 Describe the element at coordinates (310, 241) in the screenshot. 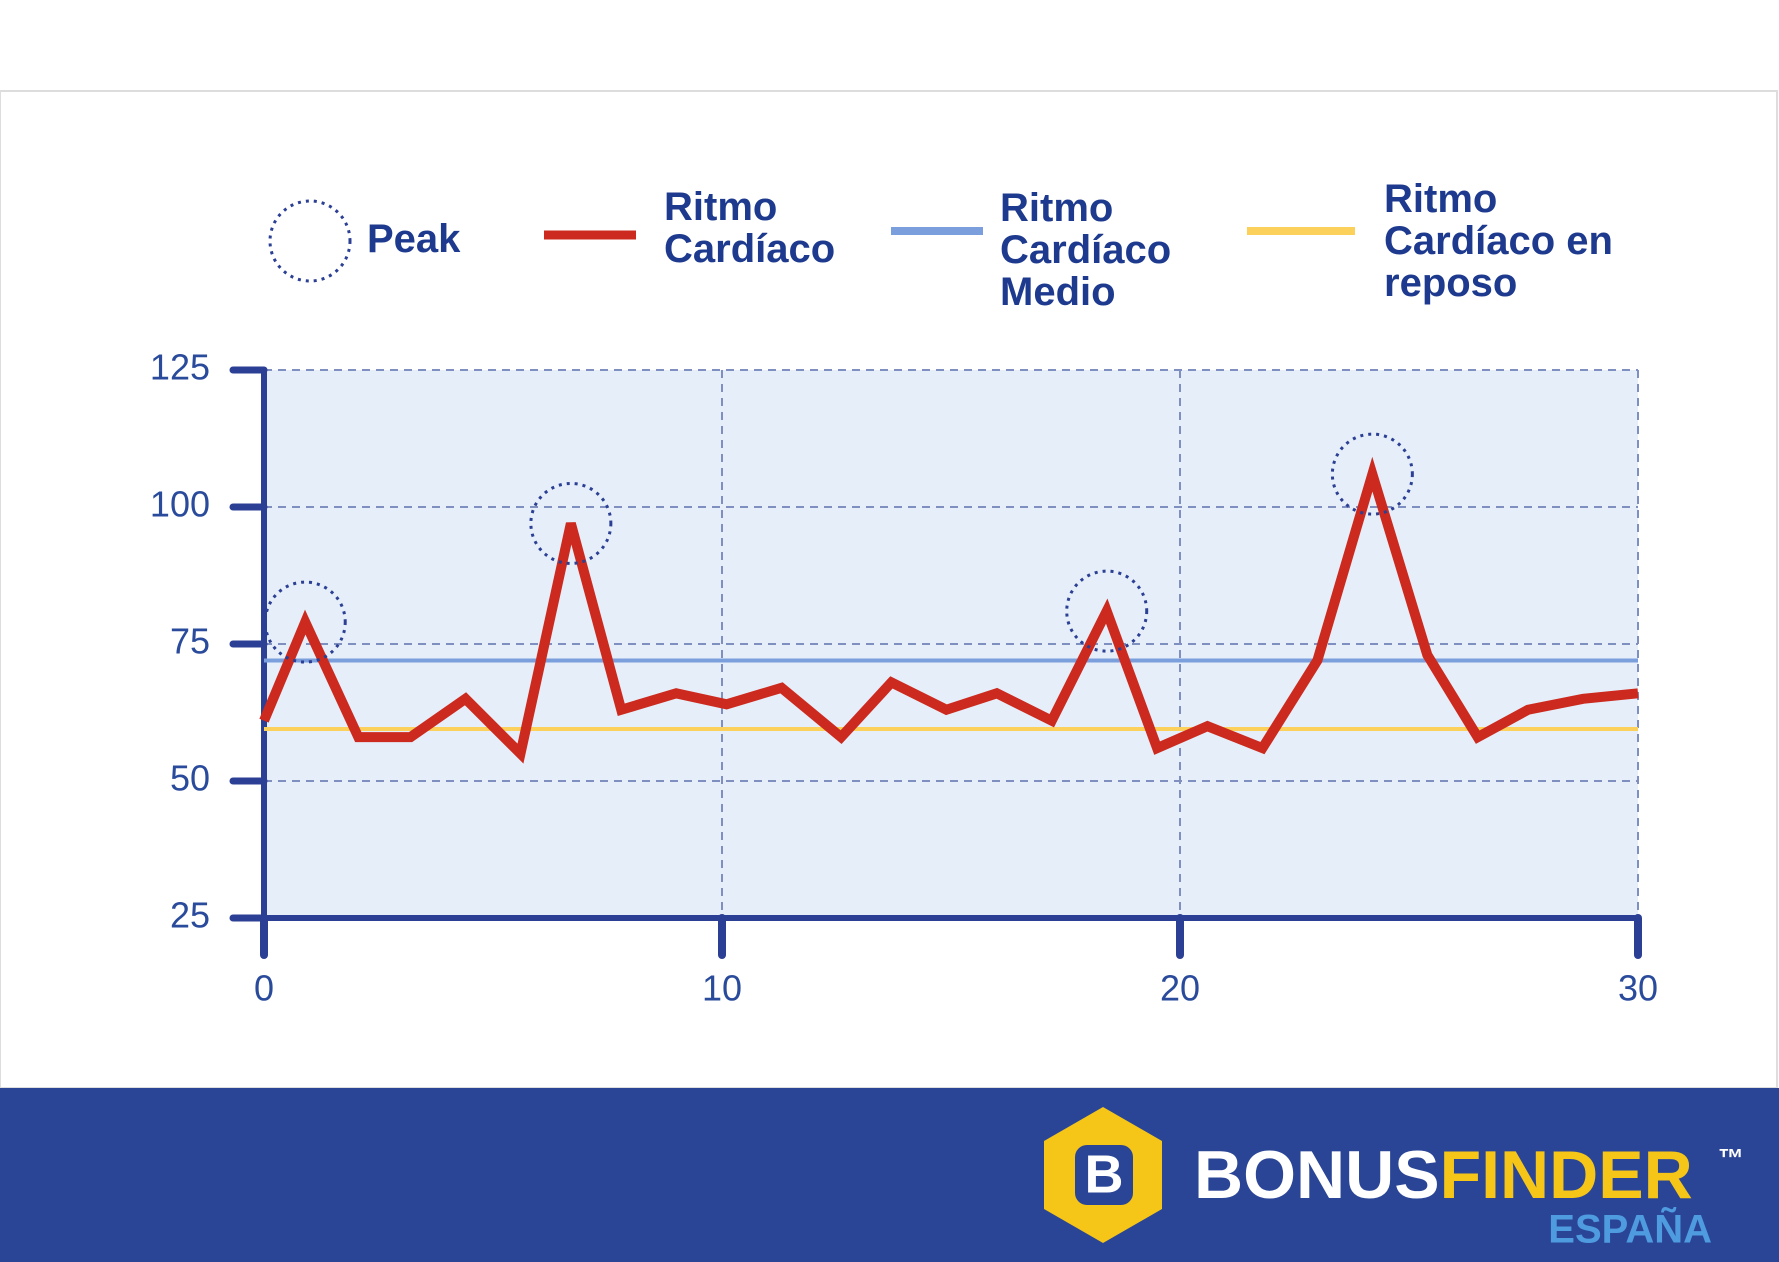

I see `legend-swatch` at that location.